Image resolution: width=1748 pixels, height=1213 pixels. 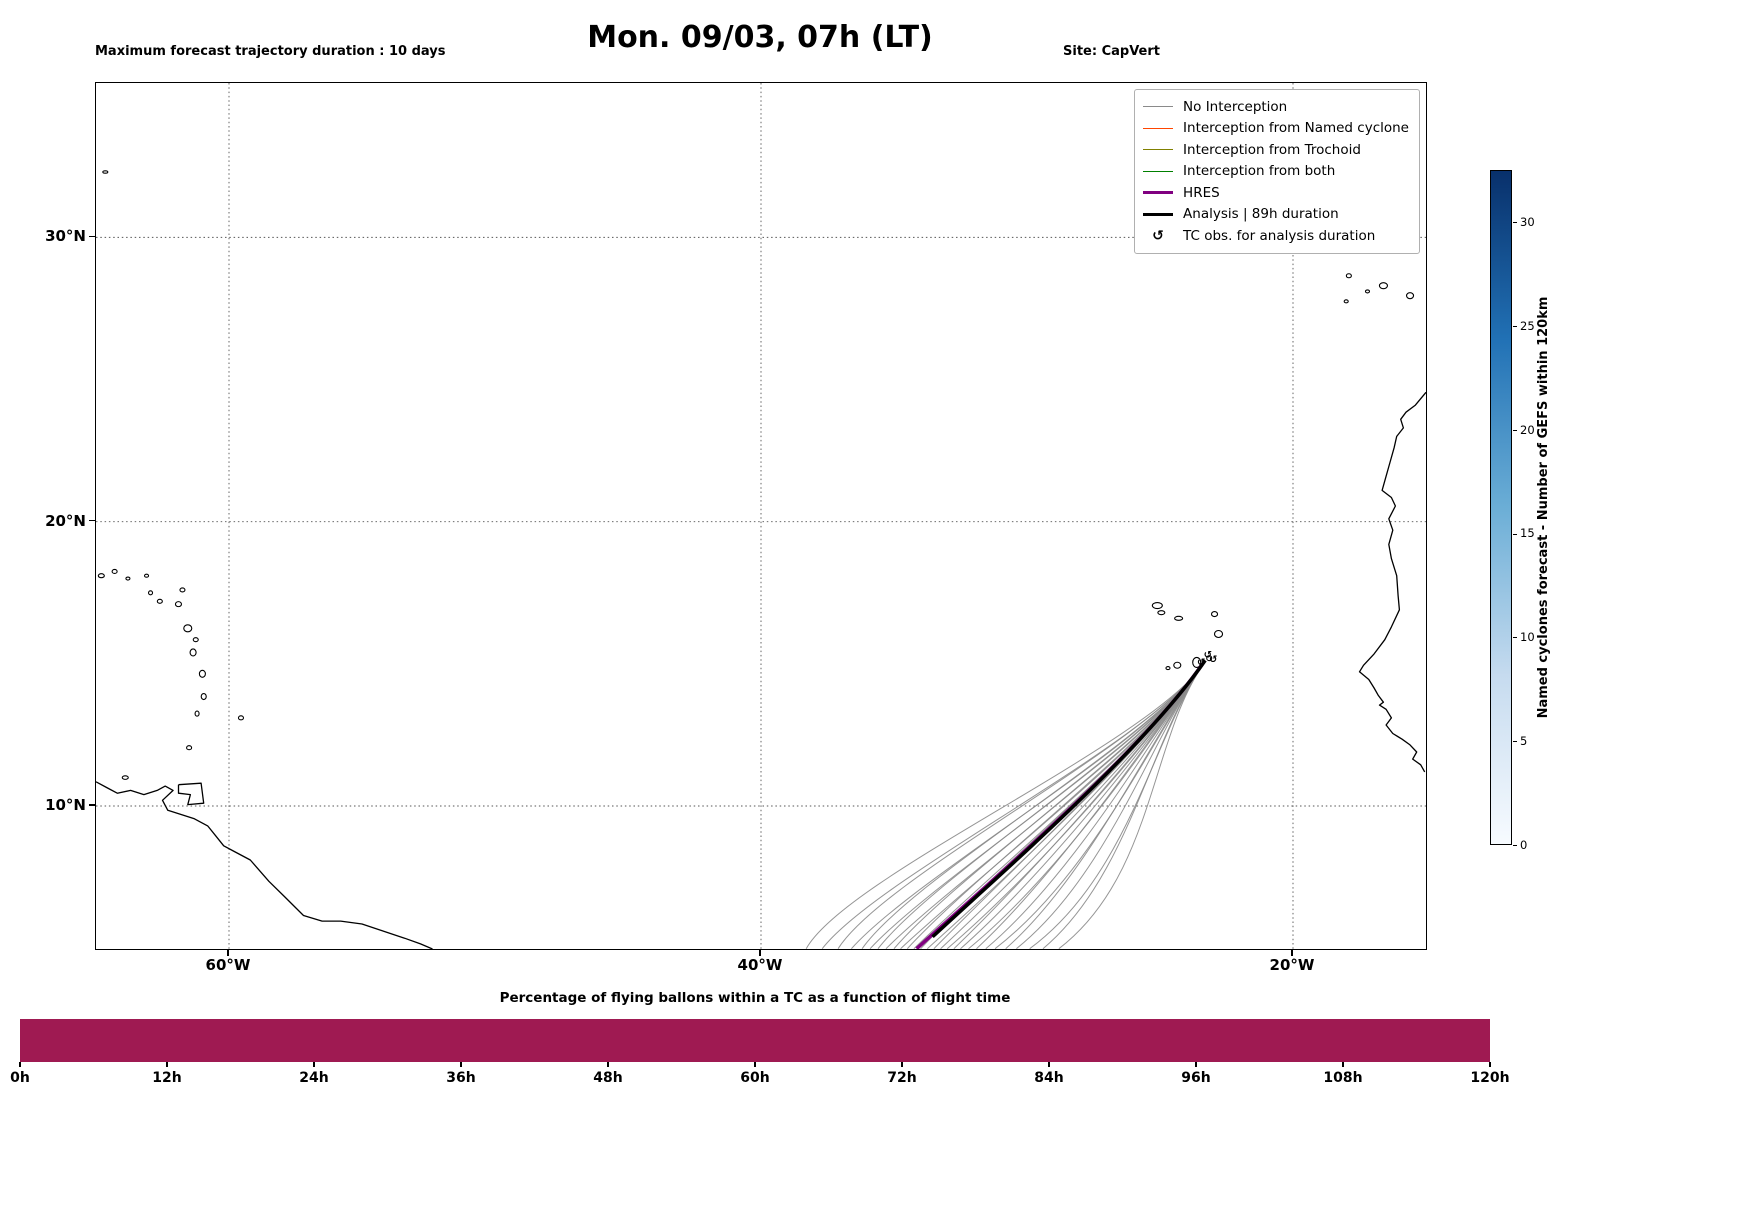 What do you see at coordinates (1049, 1078) in the screenshot?
I see `flight-time-tick-label: 84h` at bounding box center [1049, 1078].